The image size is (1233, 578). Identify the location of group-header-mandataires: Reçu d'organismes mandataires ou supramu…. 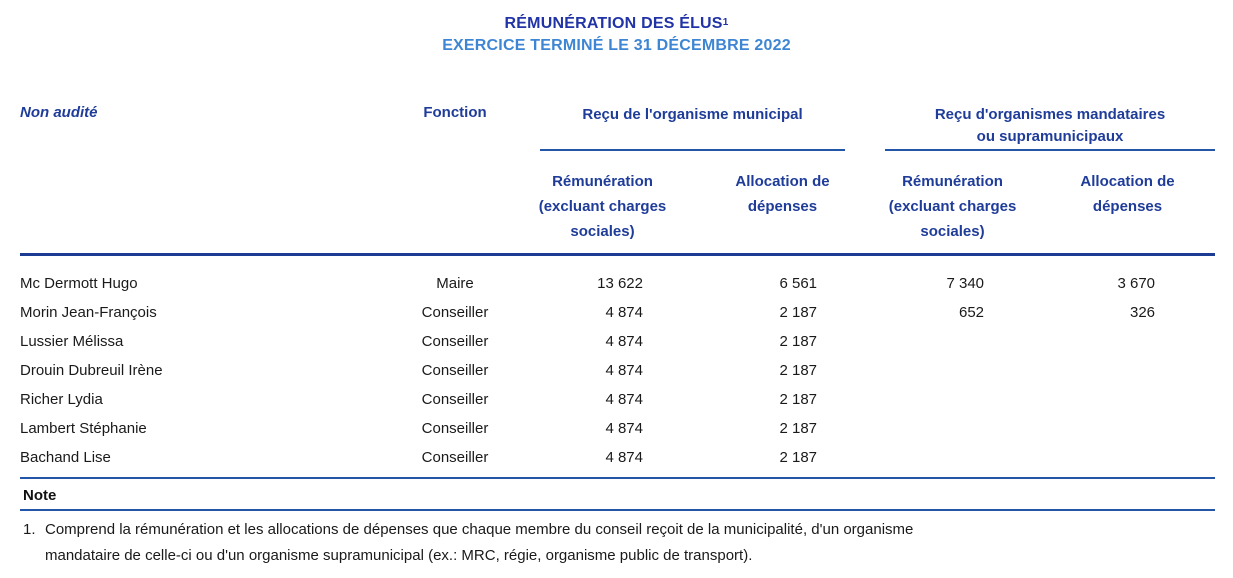
(1040, 127).